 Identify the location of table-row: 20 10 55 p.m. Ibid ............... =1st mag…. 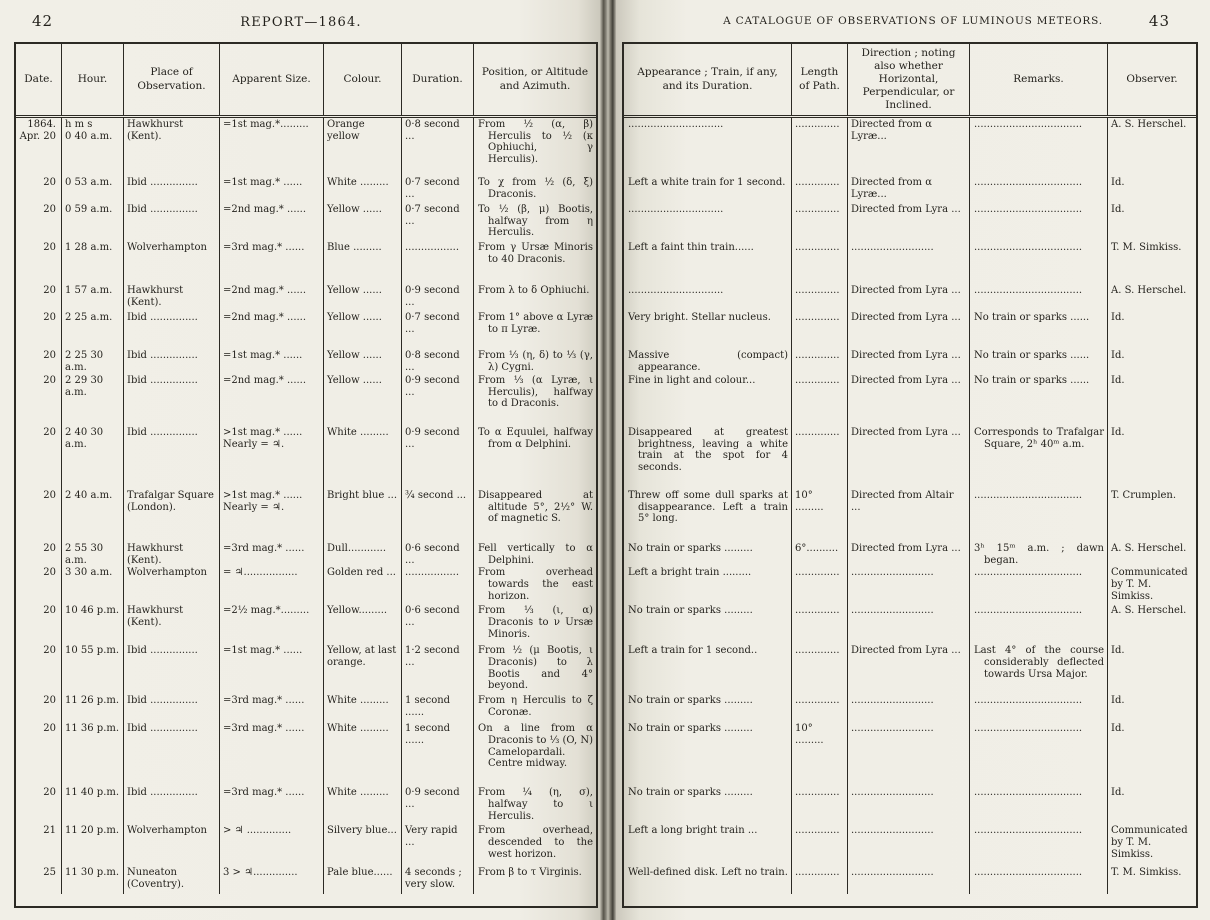
(306, 669).